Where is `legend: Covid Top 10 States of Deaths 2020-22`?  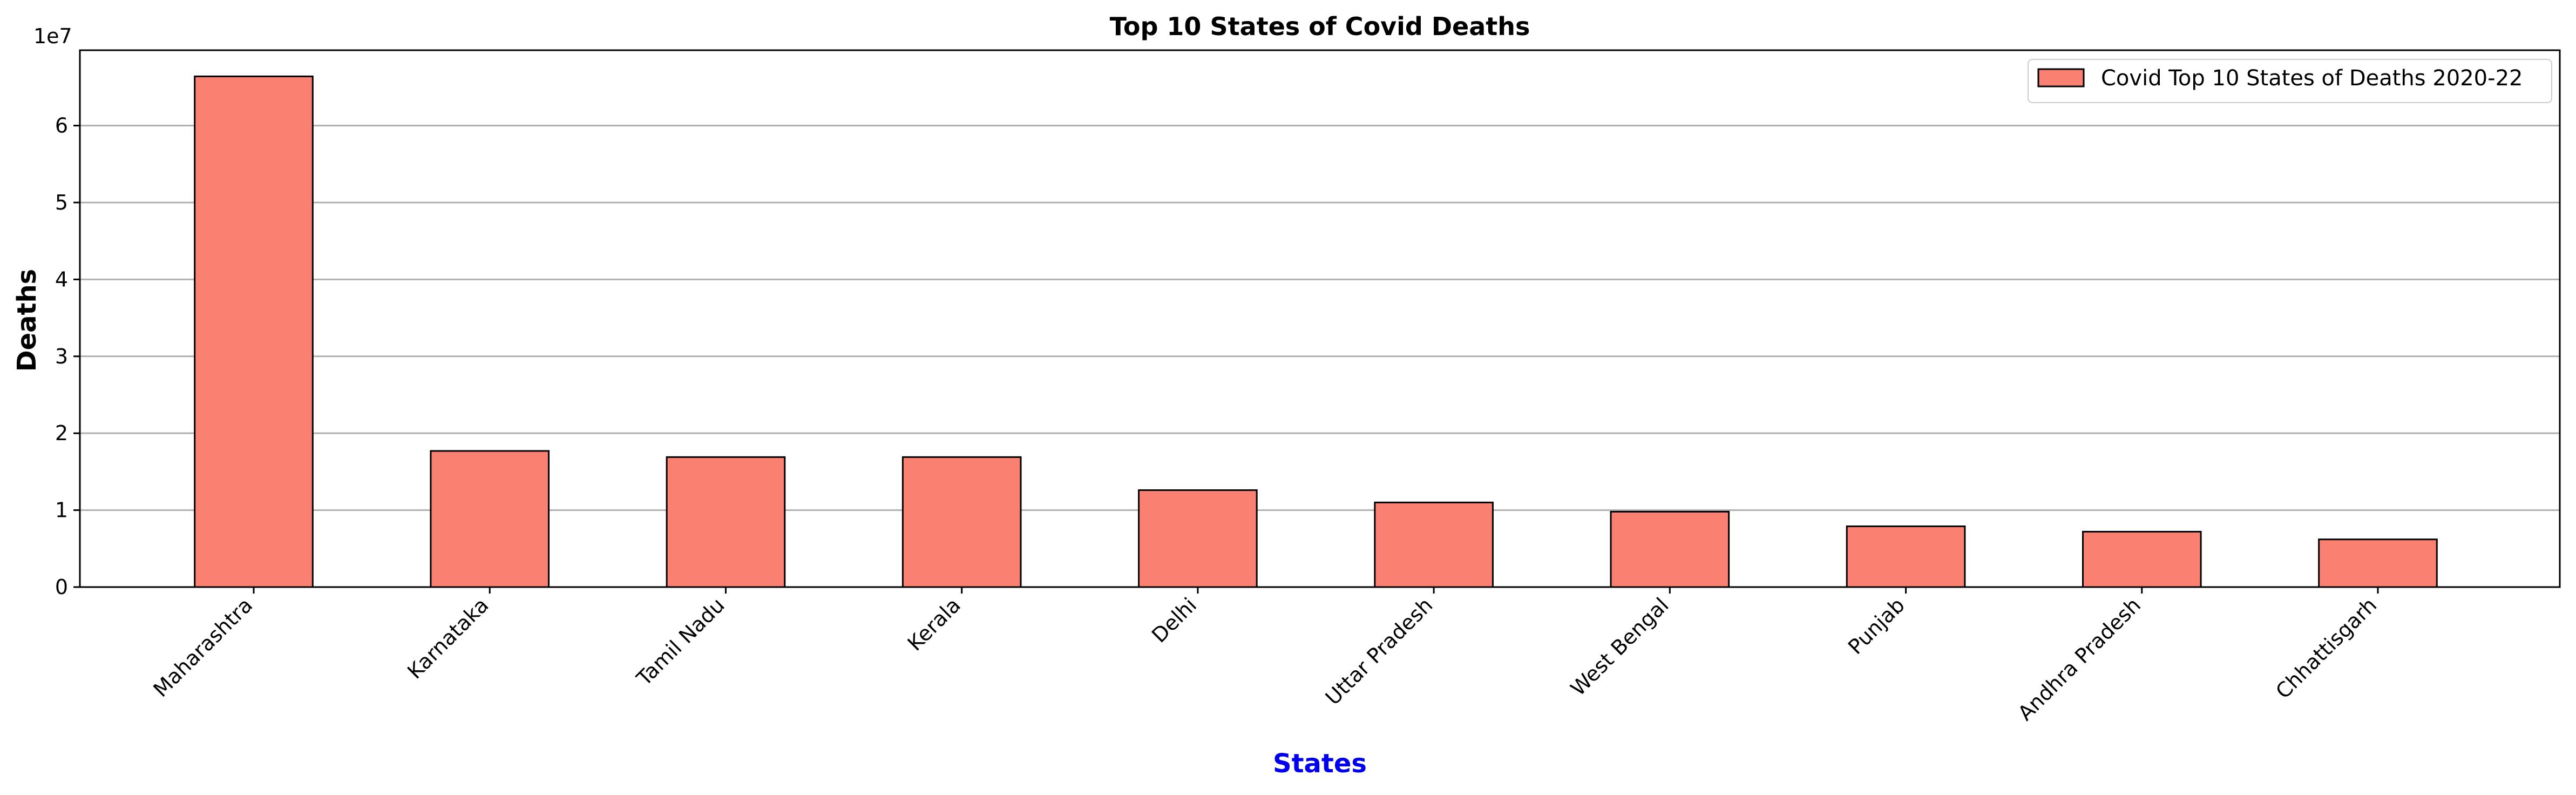
legend: Covid Top 10 States of Deaths 2020-22 is located at coordinates (2290, 81).